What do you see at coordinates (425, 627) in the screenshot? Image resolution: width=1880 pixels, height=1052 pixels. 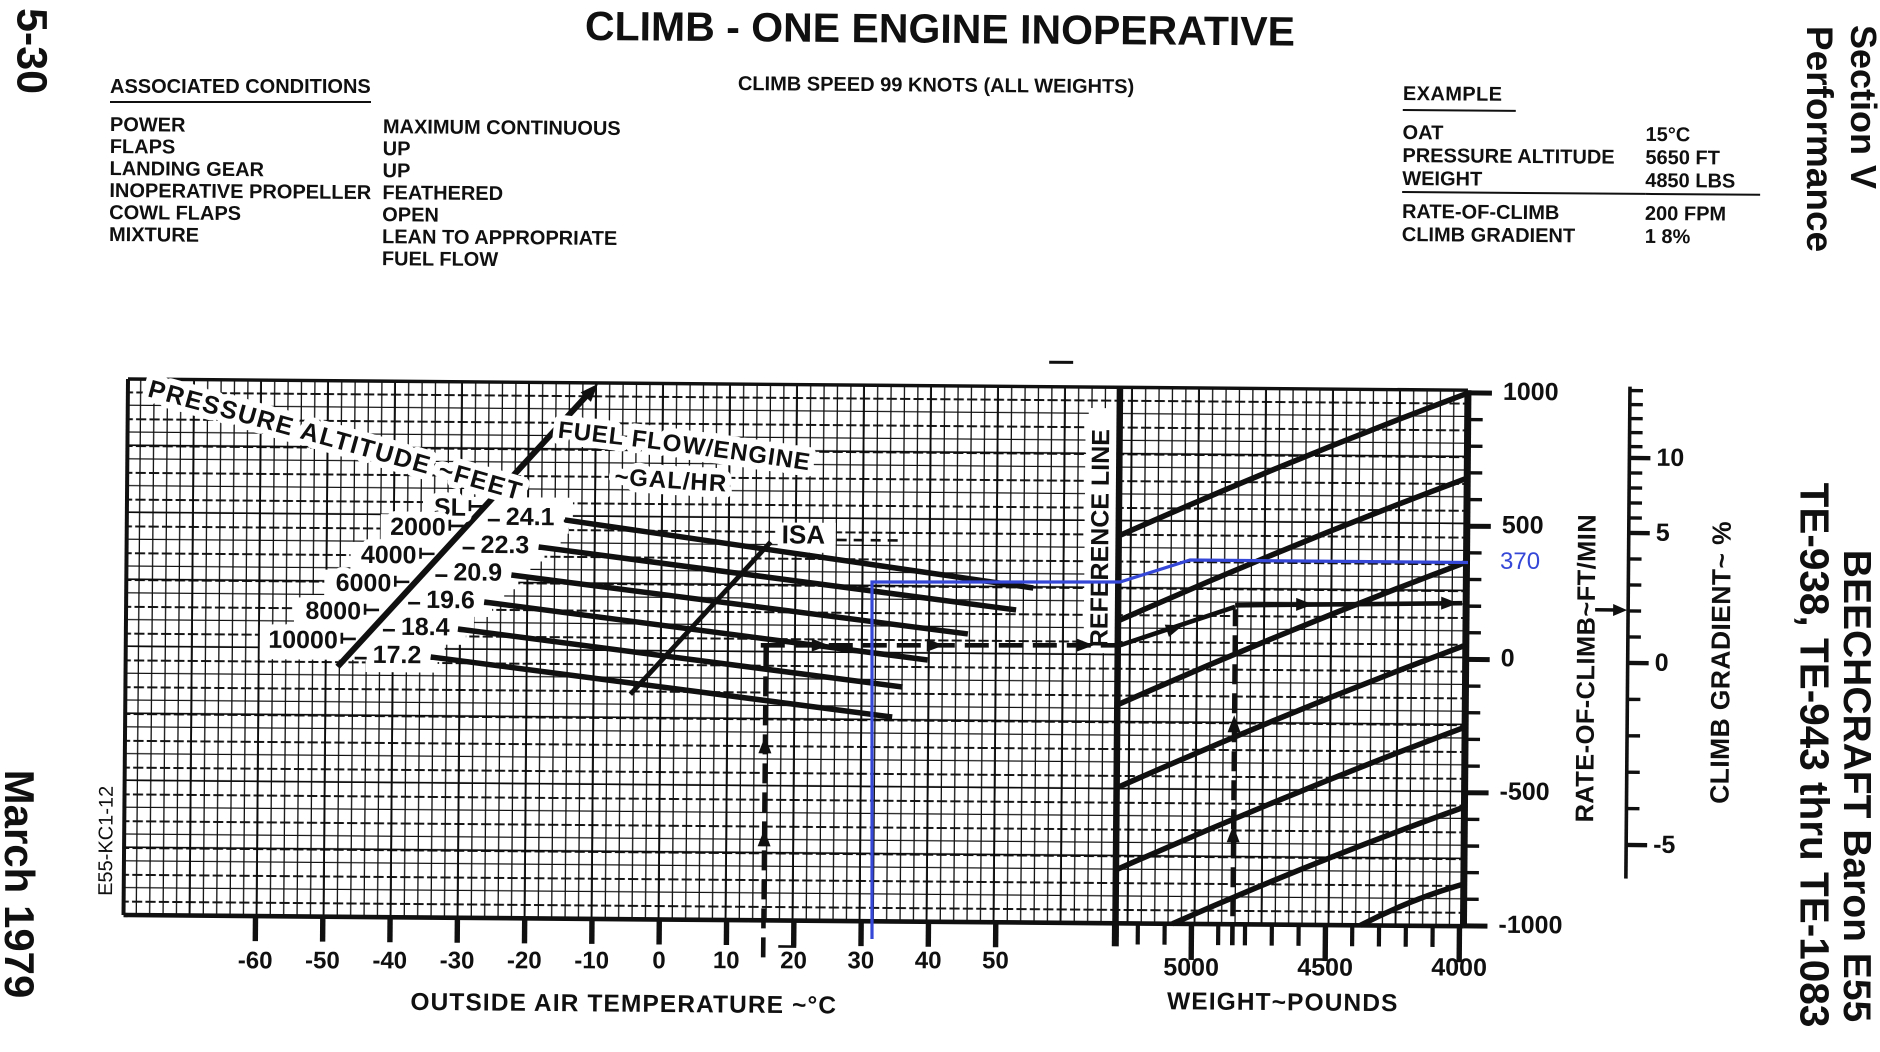 I see `svg-text: 18.4` at bounding box center [425, 627].